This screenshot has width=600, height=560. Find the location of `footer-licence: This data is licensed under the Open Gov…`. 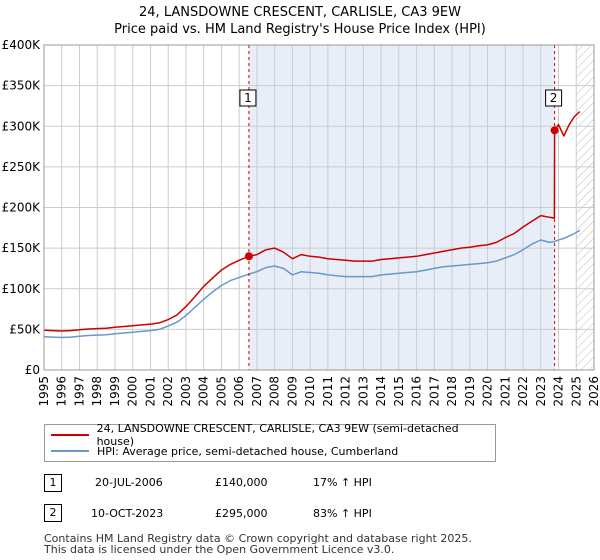

footer-licence: This data is licensed under the Open Gov… is located at coordinates (219, 549).